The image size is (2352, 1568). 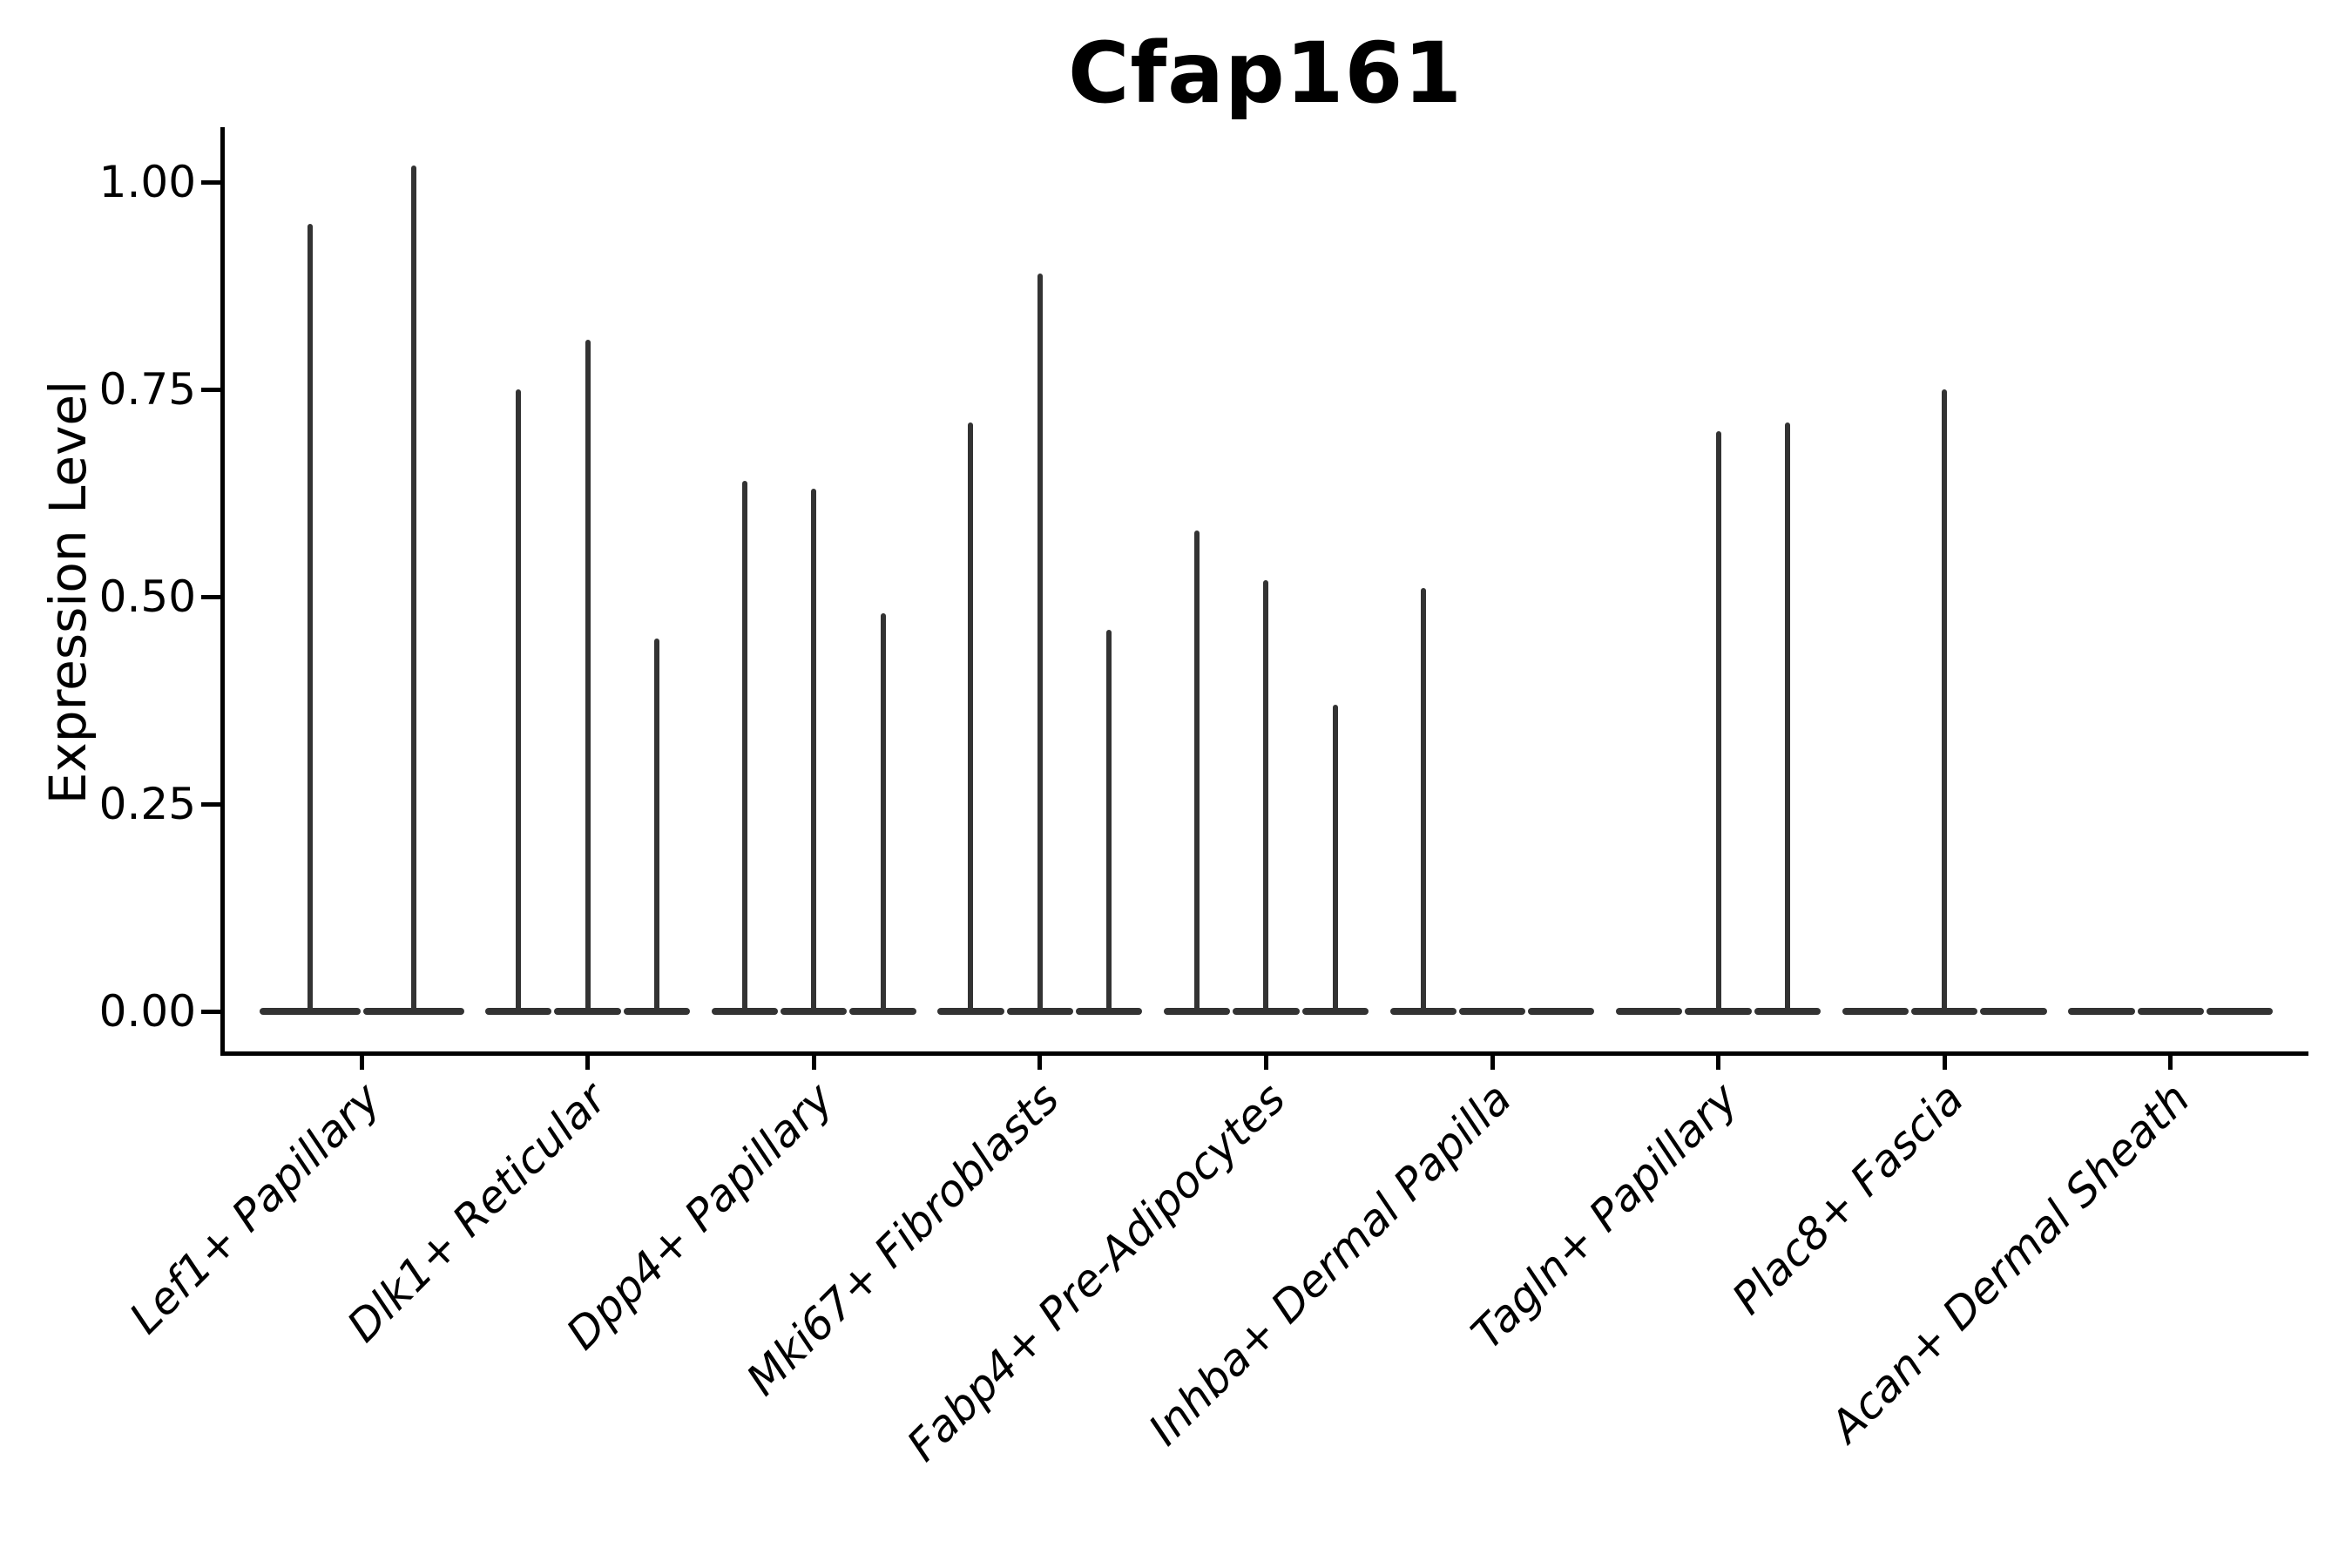 What do you see at coordinates (147, 804) in the screenshot?
I see `y-tick-label: 0.25` at bounding box center [147, 804].